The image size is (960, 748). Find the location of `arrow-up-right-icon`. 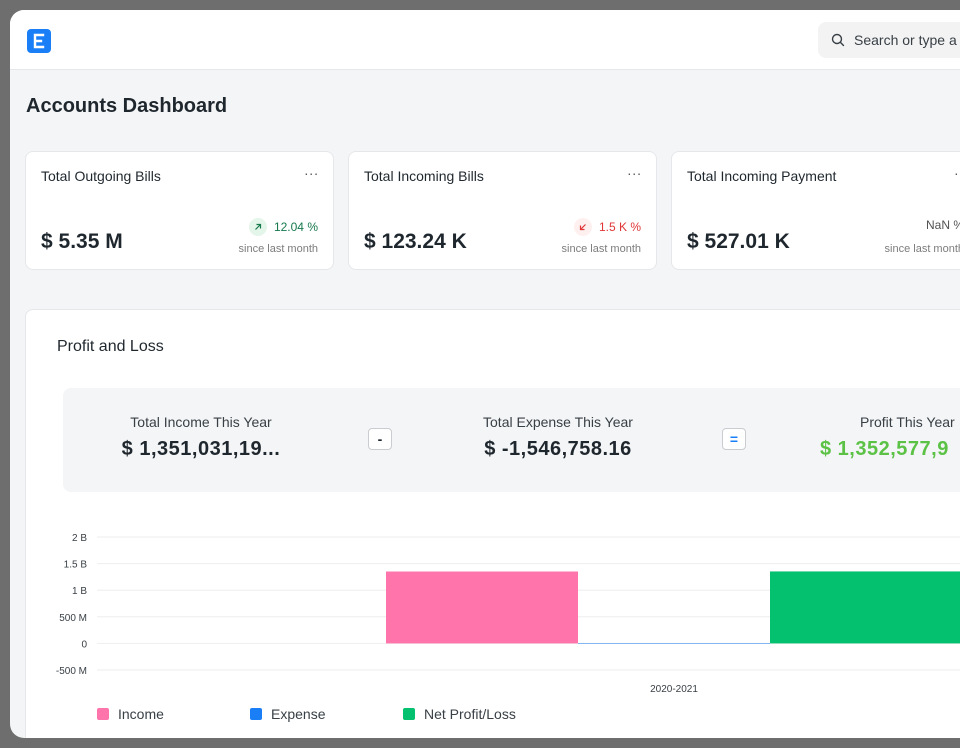

arrow-up-right-icon is located at coordinates (257, 227).